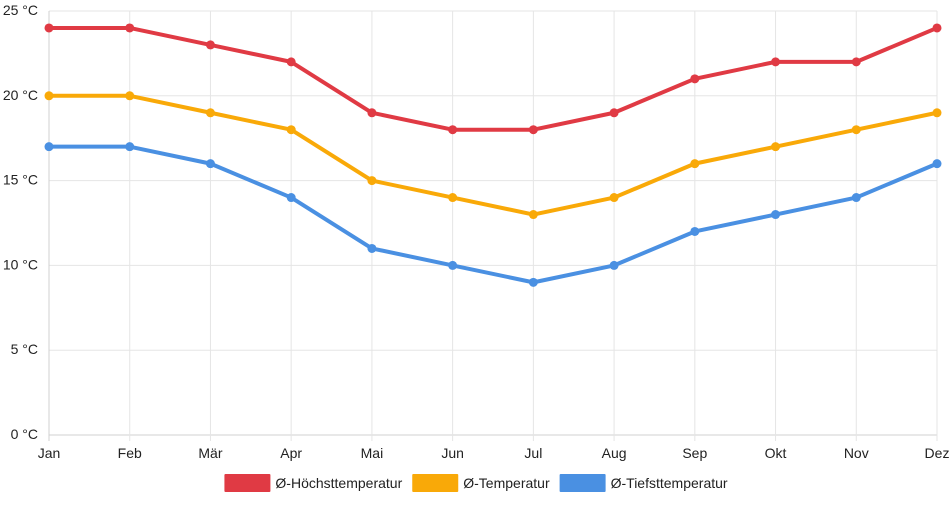 The image size is (952, 505). I want to click on legend-item: Ø-Temperatur, so click(481, 483).